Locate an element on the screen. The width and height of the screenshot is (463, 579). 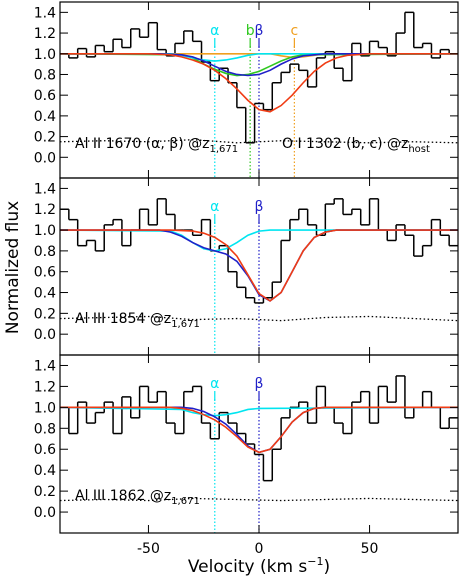
x-label-text: Velocity (km s is located at coordinates (248, 567).